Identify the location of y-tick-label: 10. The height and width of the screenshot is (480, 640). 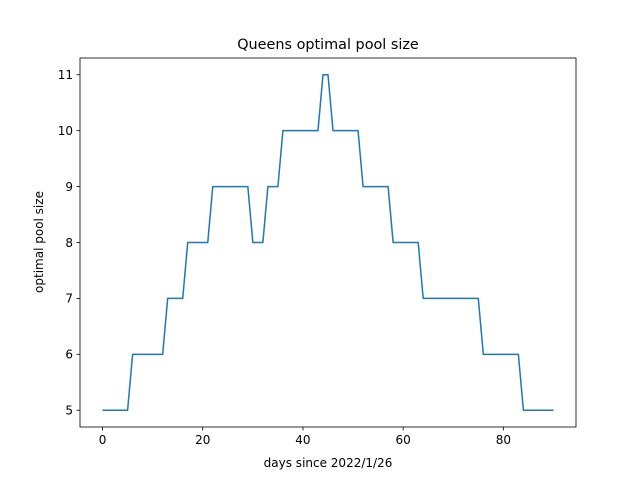
(65, 131).